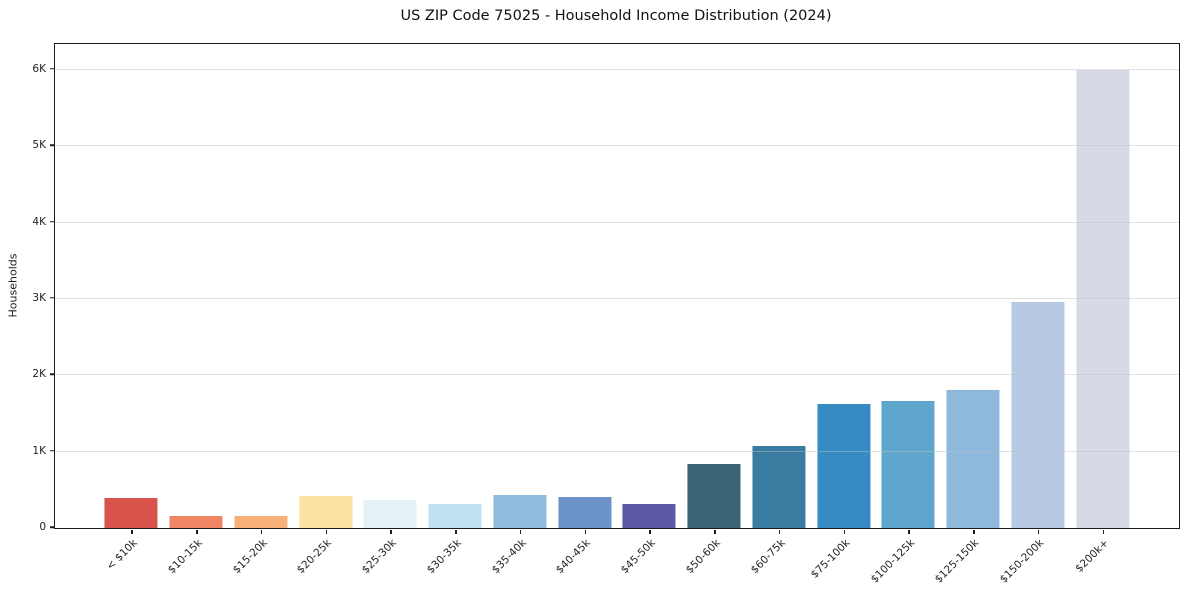  I want to click on y-tick-label: 0, so click(42, 527).